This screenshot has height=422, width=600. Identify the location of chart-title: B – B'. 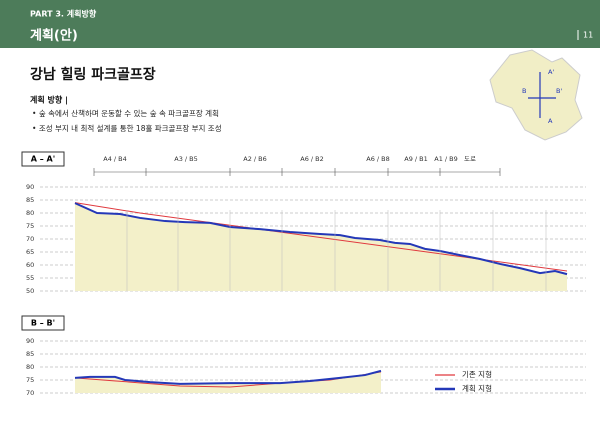
(43, 323).